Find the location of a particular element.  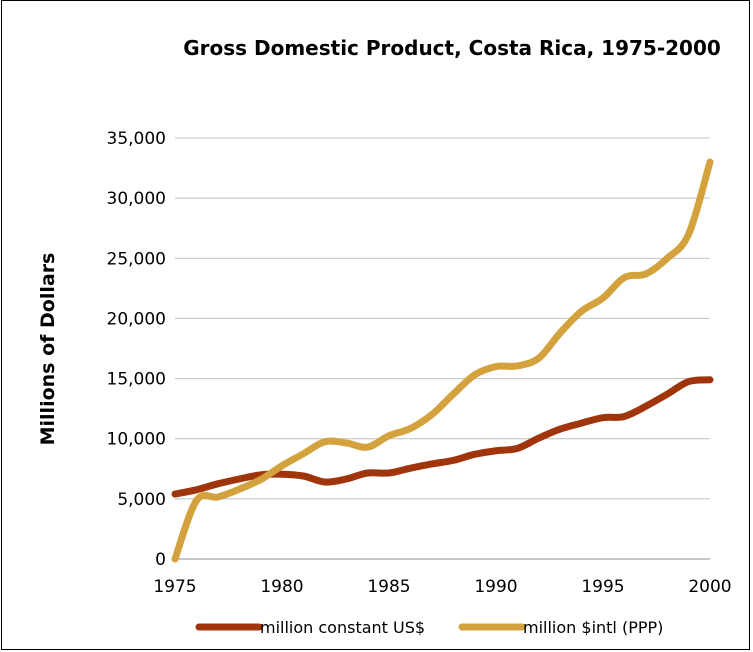

y-tick-label: 20,000 is located at coordinates (136, 319).